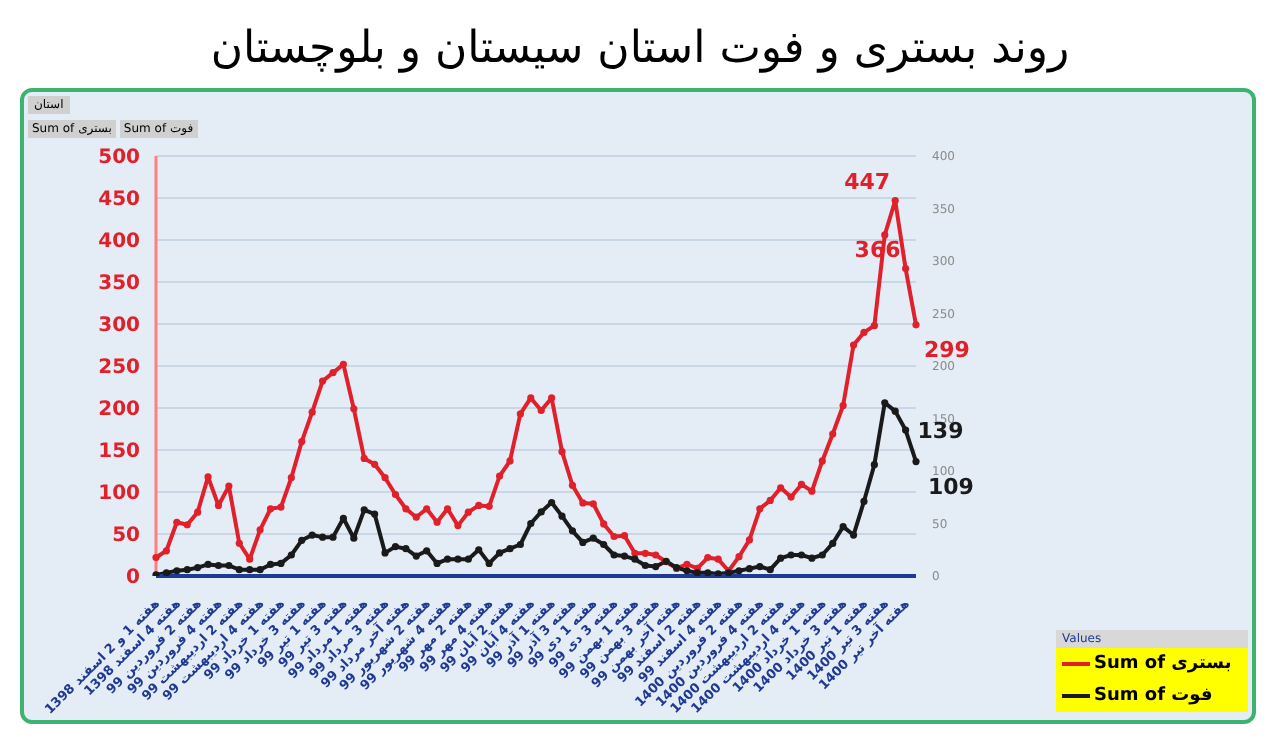  Describe the element at coordinates (126, 536) in the screenshot. I see `y-tick-label: 50` at that location.